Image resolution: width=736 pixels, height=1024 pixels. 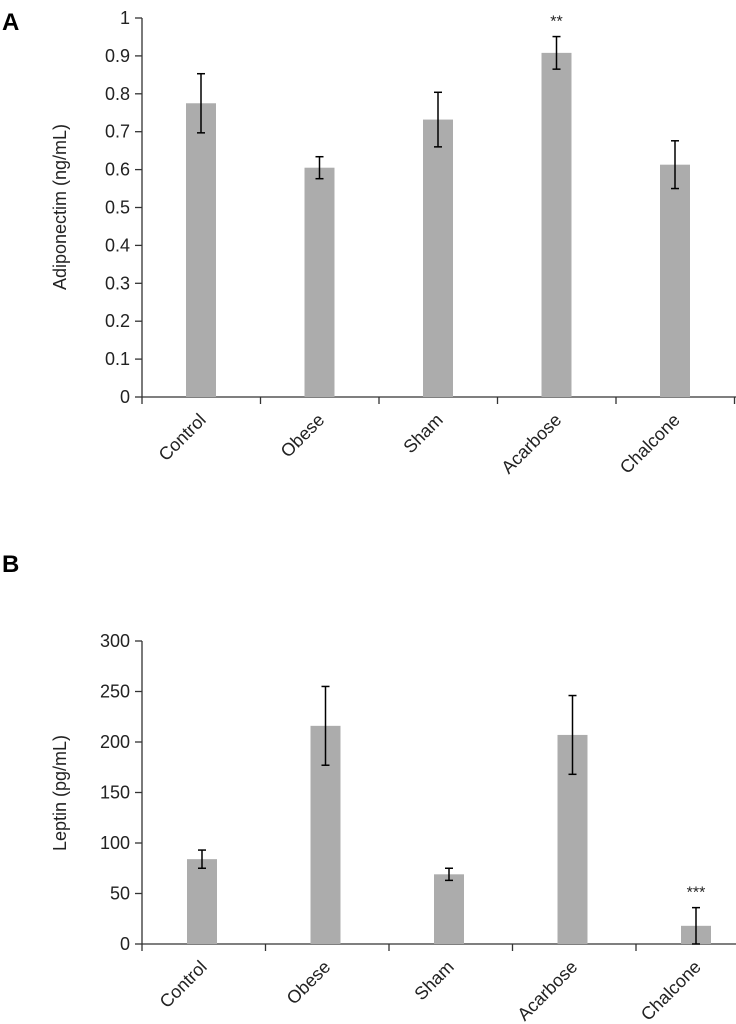 I want to click on bar-a-obese, so click(x=319, y=282).